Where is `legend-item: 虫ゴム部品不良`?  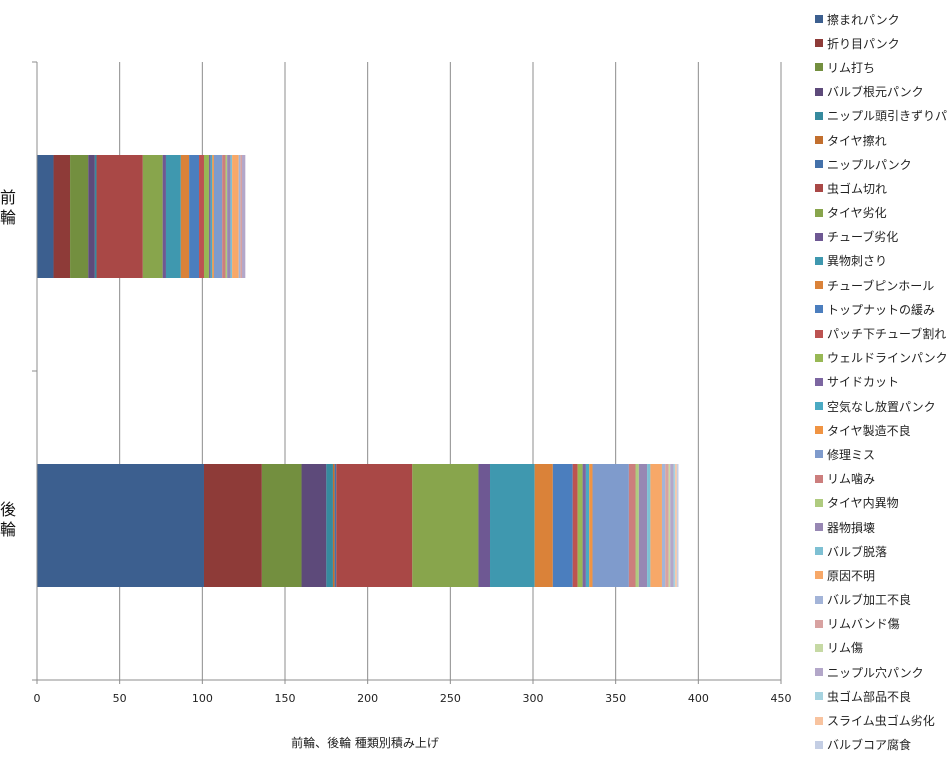
legend-item: 虫ゴム部品不良 is located at coordinates (881, 696).